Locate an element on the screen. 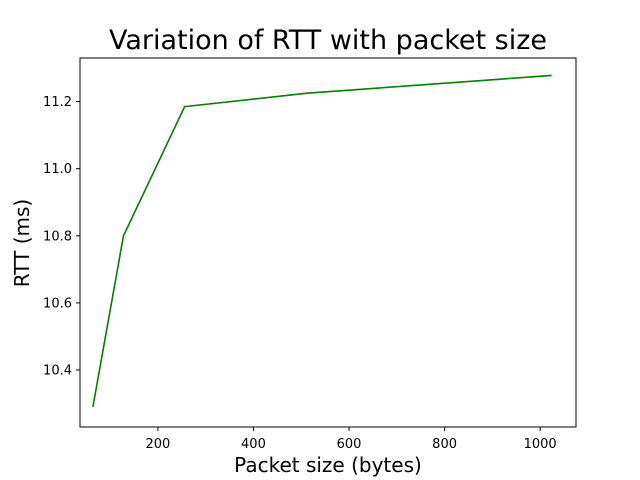 The image size is (640, 480). x-tick-label: 1000 is located at coordinates (540, 444).